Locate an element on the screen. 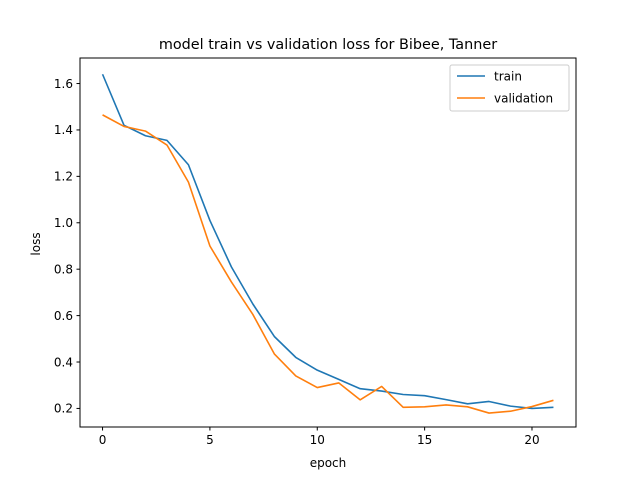 The image size is (640, 480). y-axis-label: loss is located at coordinates (36, 243).